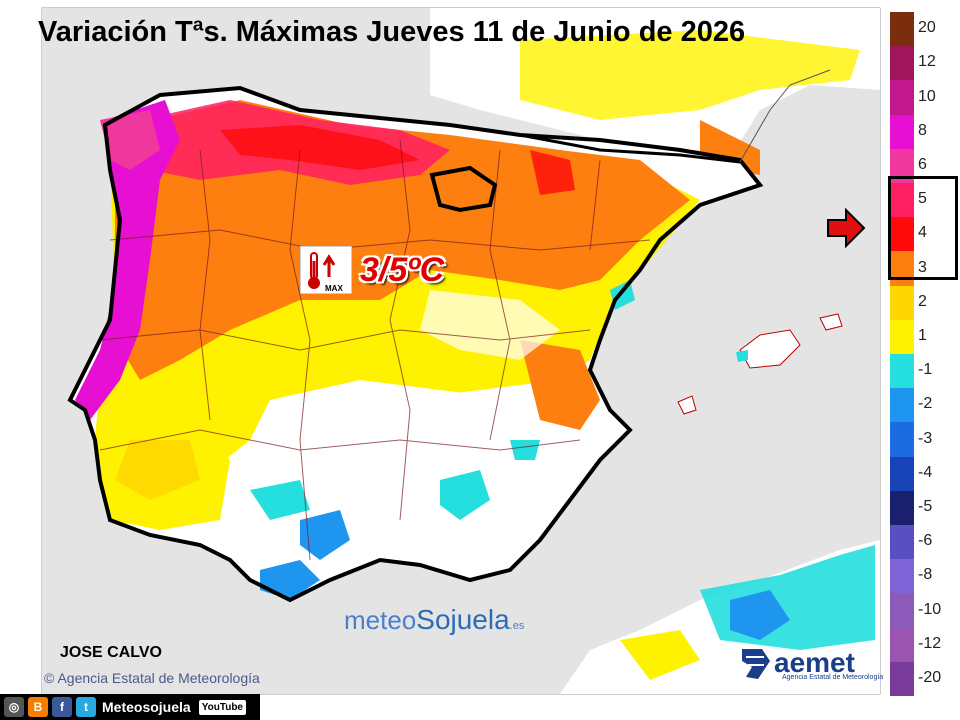 Image resolution: width=960 pixels, height=720 pixels. Describe the element at coordinates (927, 28) in the screenshot. I see `legend-label: 20` at that location.